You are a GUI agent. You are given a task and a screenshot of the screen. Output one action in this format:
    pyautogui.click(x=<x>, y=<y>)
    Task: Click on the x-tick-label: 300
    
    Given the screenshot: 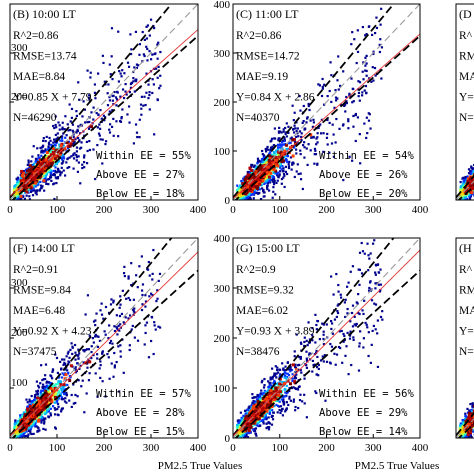 What is the action you would take?
    pyautogui.click(x=151, y=448)
    